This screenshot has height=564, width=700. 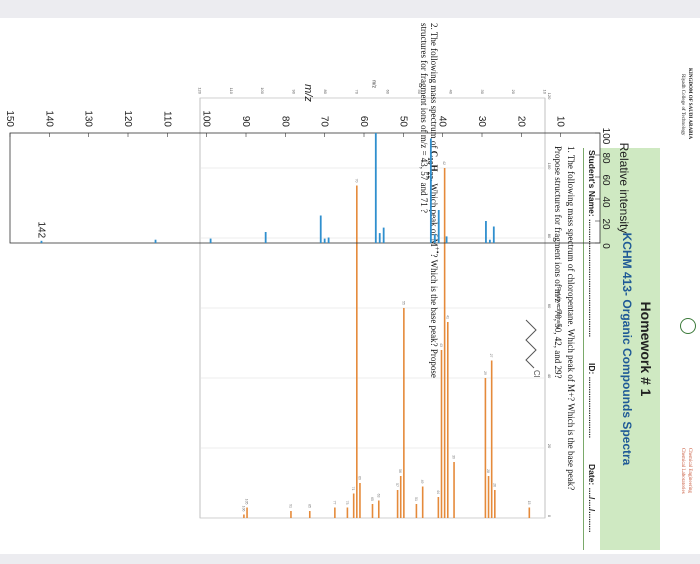 I want to click on chart1-x-tick-label: 50, so click(x=419, y=92).